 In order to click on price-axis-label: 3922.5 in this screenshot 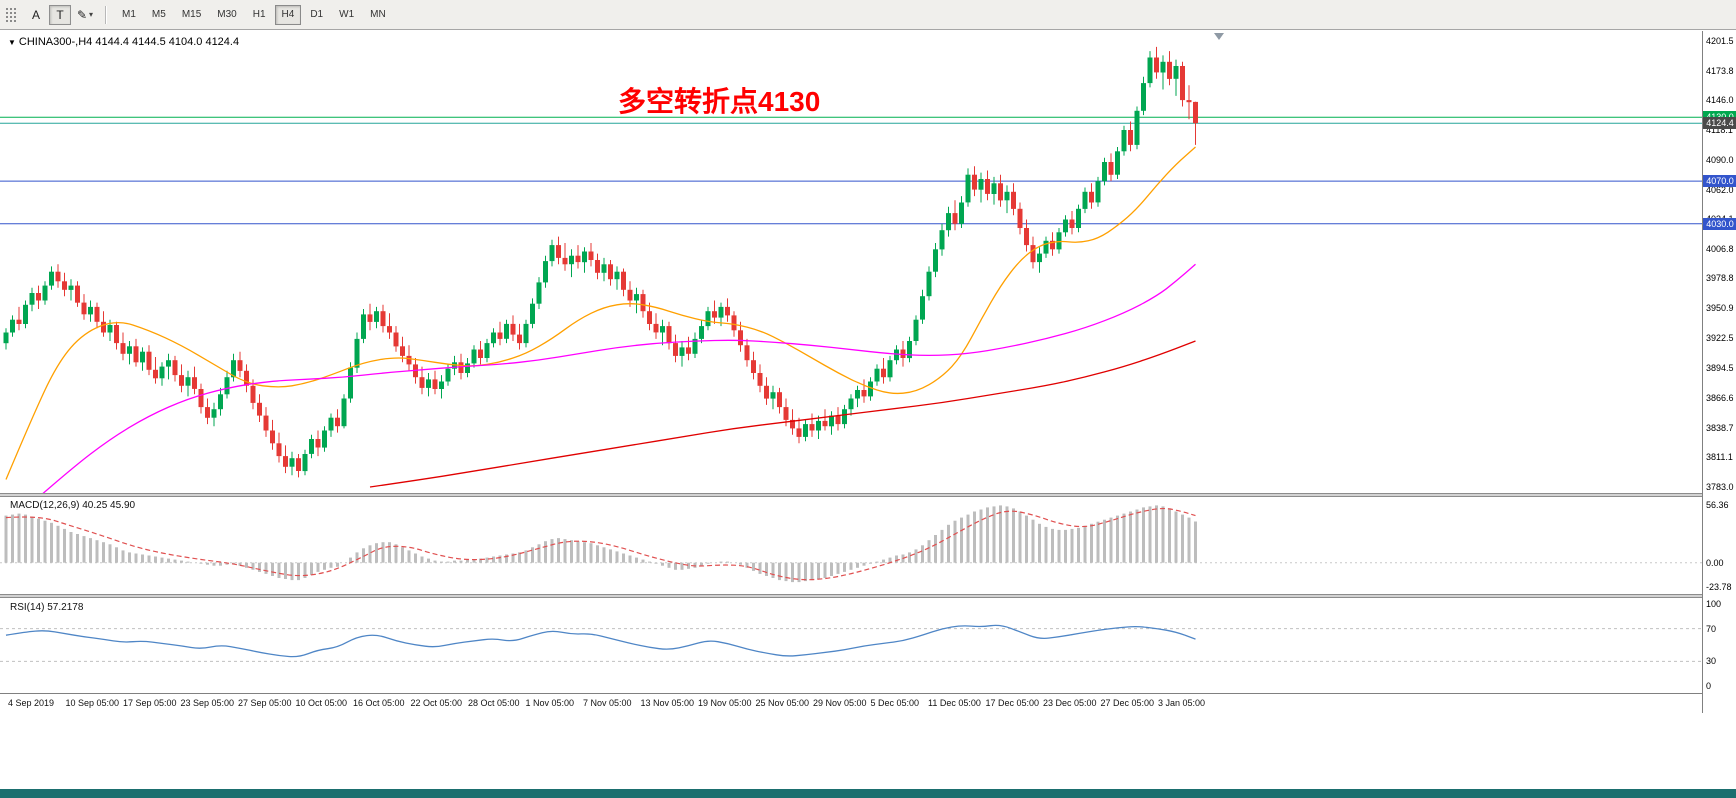, I will do `click(1720, 338)`.